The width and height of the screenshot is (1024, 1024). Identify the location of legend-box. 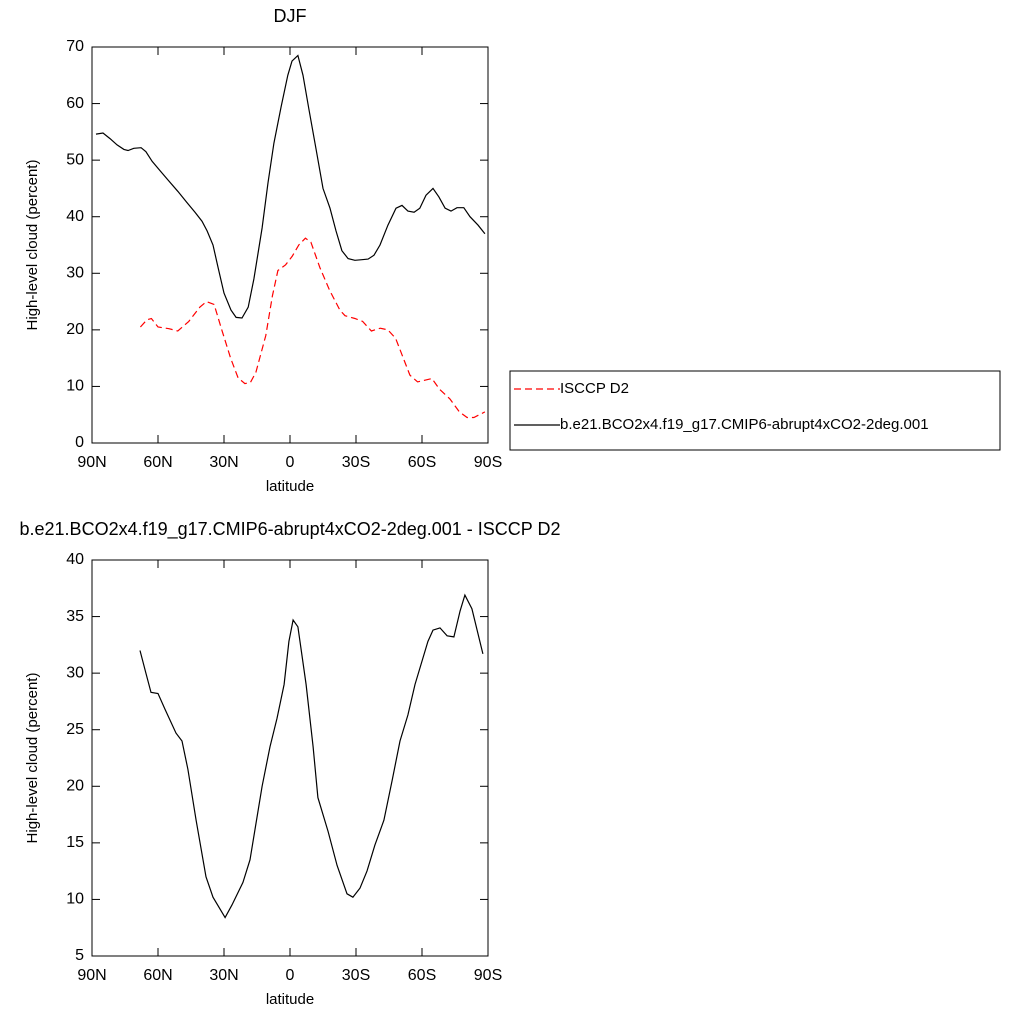
(755, 410).